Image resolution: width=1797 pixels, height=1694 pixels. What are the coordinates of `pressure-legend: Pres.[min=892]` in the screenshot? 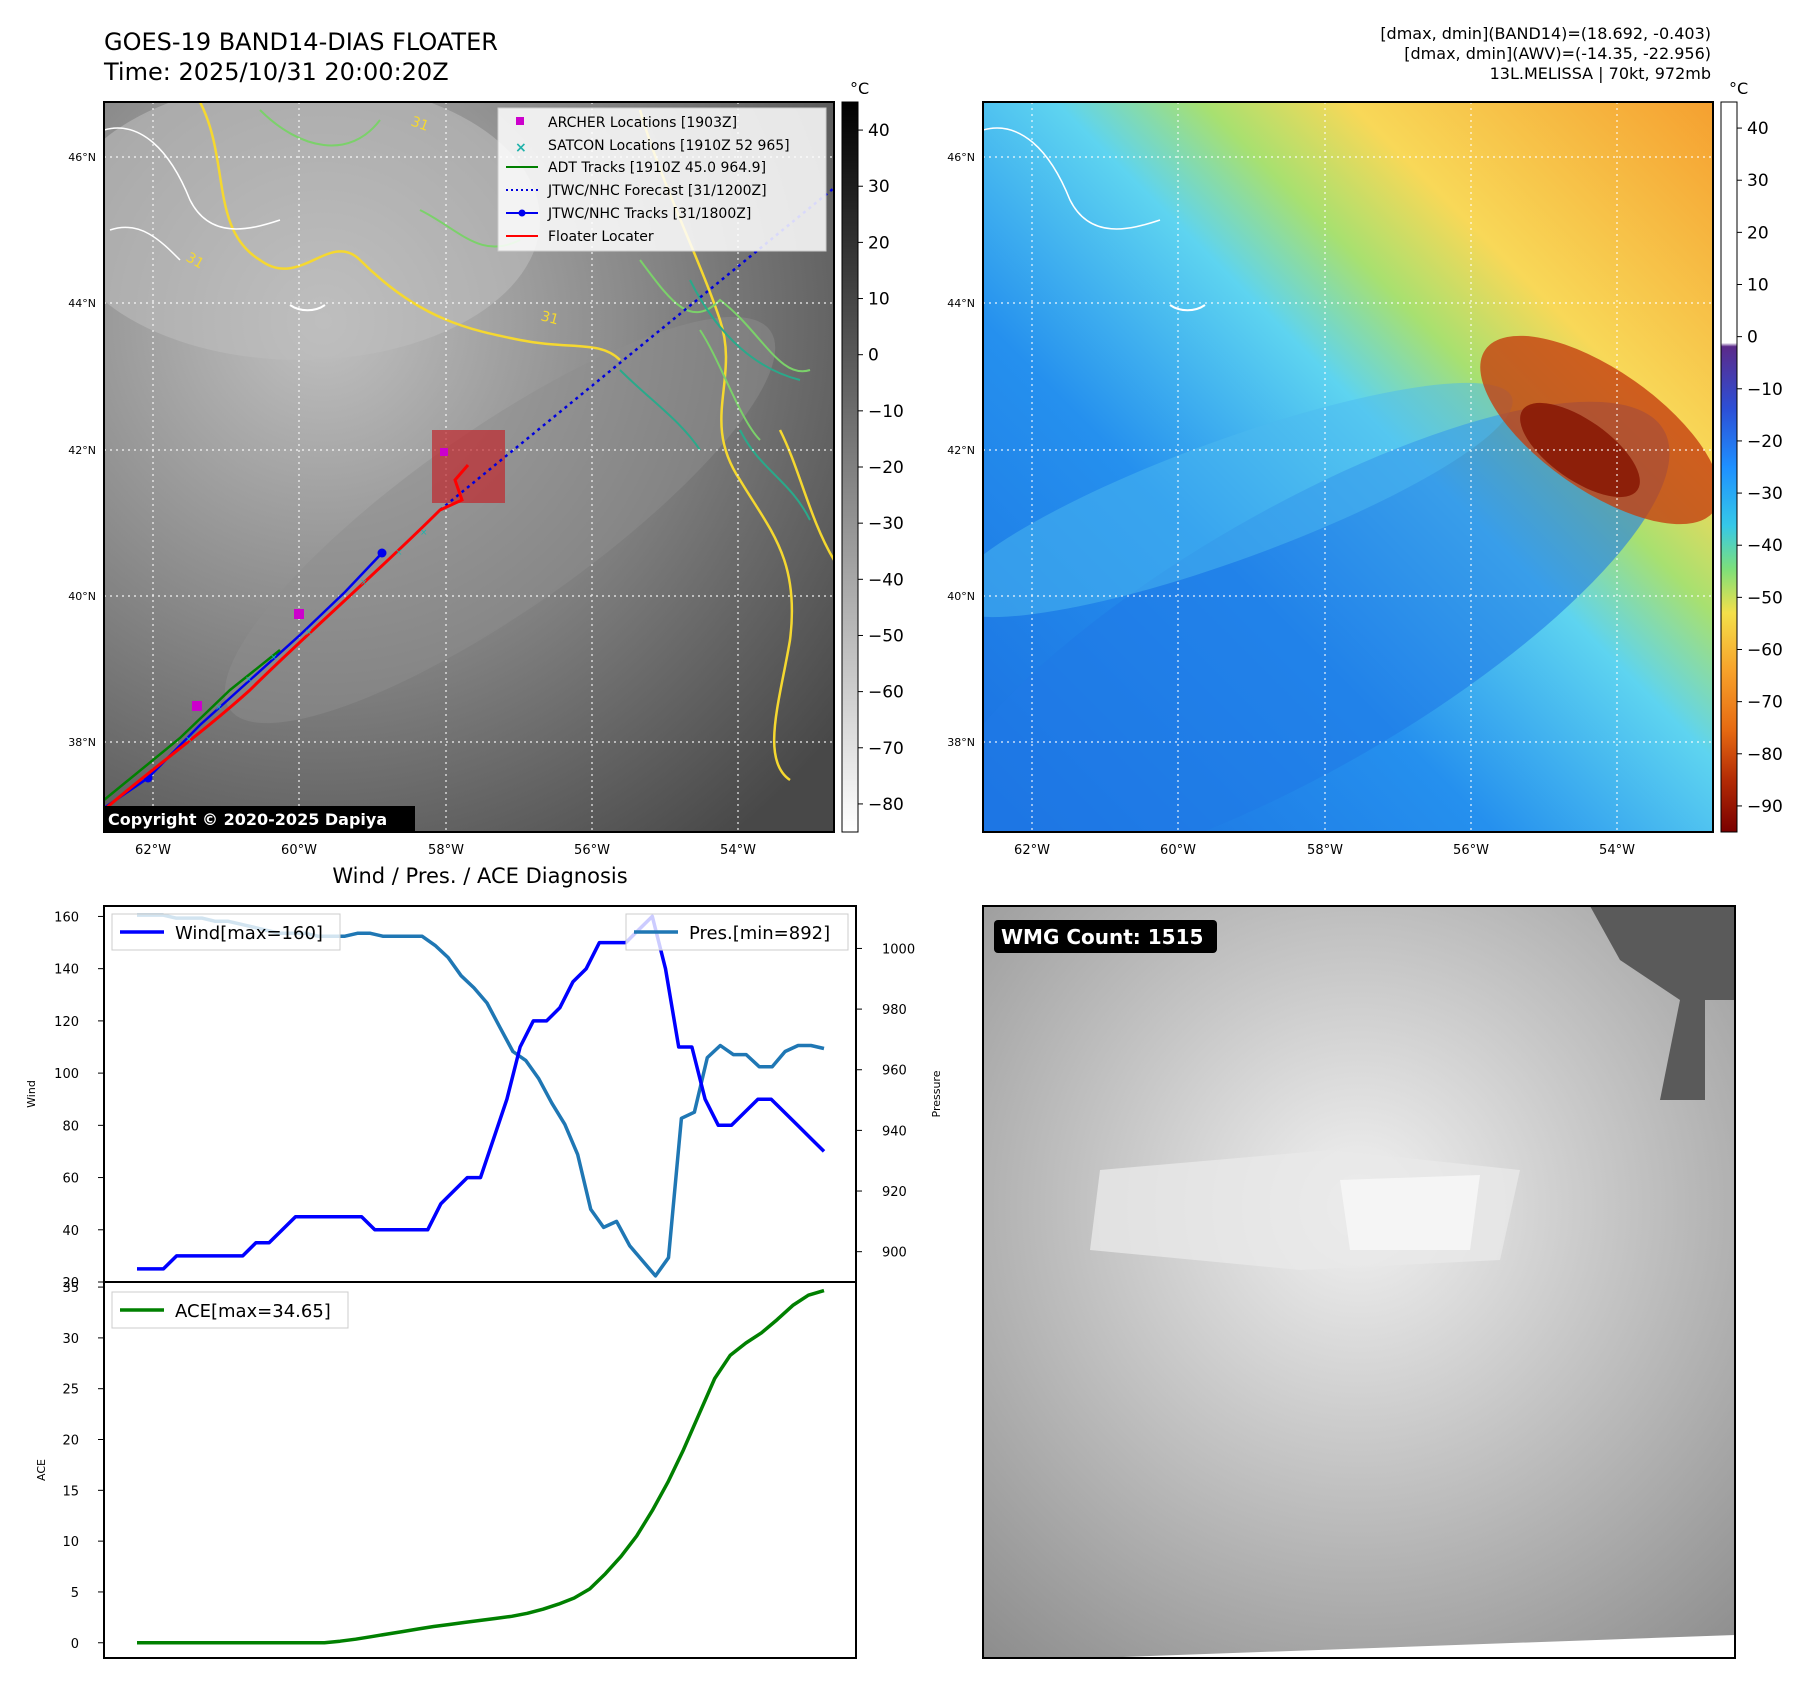 It's located at (737, 932).